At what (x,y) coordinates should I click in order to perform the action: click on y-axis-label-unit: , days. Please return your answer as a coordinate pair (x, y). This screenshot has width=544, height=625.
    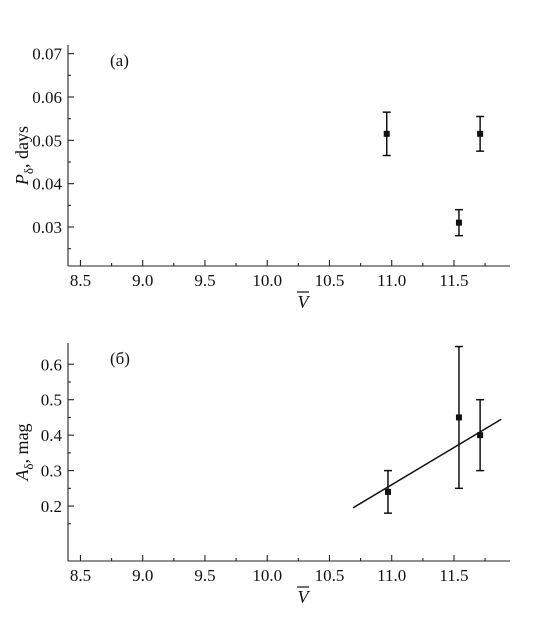
    Looking at the image, I should click on (22, 147).